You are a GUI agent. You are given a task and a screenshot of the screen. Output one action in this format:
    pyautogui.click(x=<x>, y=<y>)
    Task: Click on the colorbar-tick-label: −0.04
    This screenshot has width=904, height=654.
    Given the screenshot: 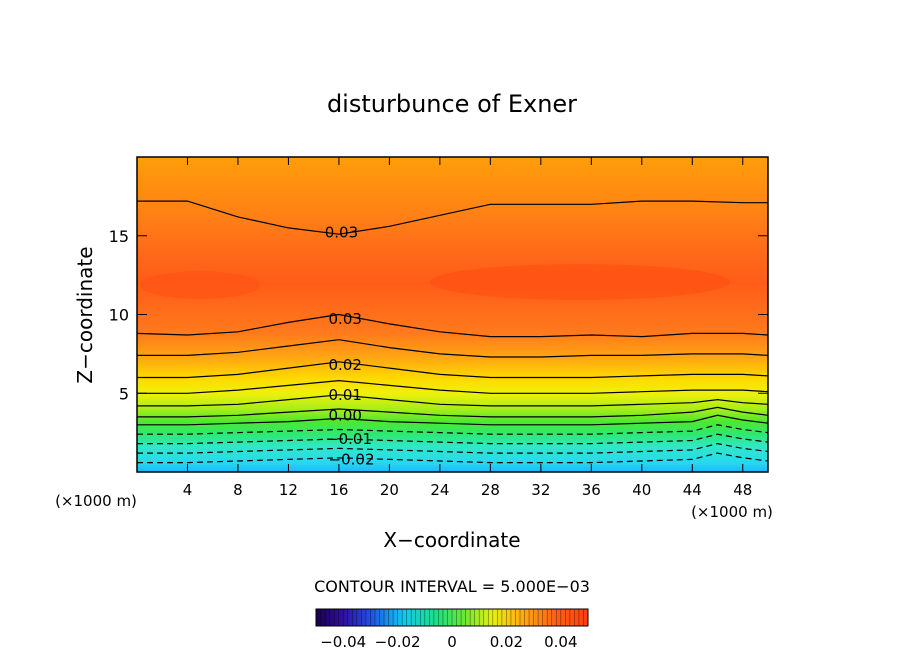 What is the action you would take?
    pyautogui.click(x=343, y=642)
    